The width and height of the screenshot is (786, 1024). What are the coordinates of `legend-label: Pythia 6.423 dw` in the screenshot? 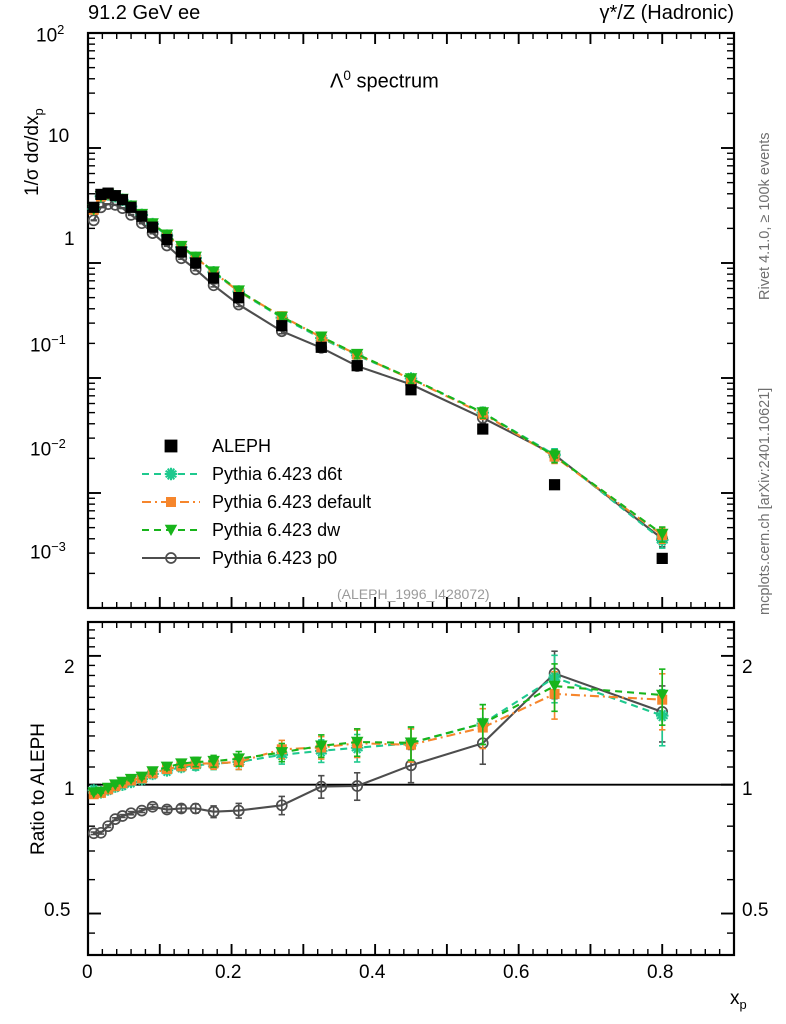 It's located at (276, 529).